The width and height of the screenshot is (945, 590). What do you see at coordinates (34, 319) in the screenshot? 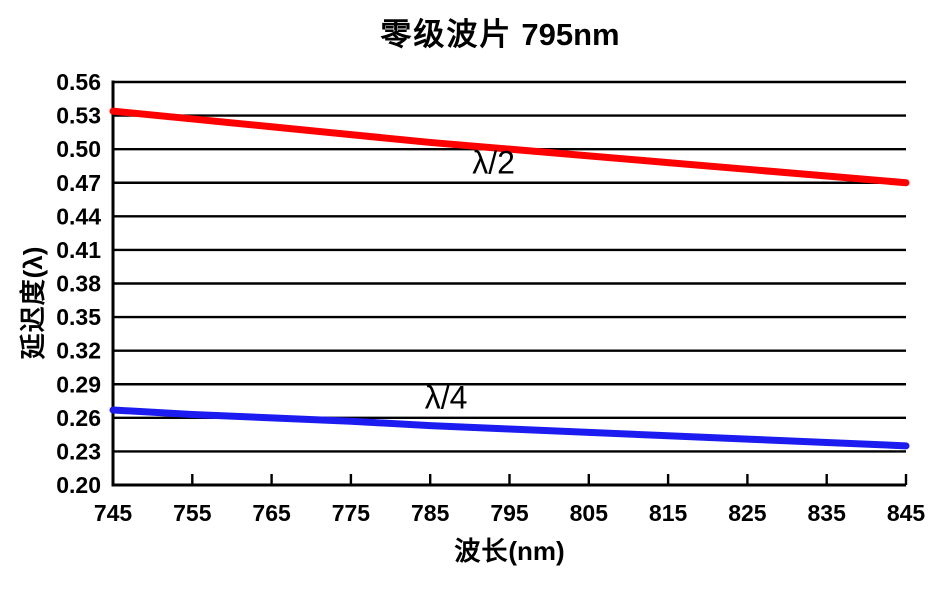
I see `y-axis-title-text: 延迟度` at bounding box center [34, 319].